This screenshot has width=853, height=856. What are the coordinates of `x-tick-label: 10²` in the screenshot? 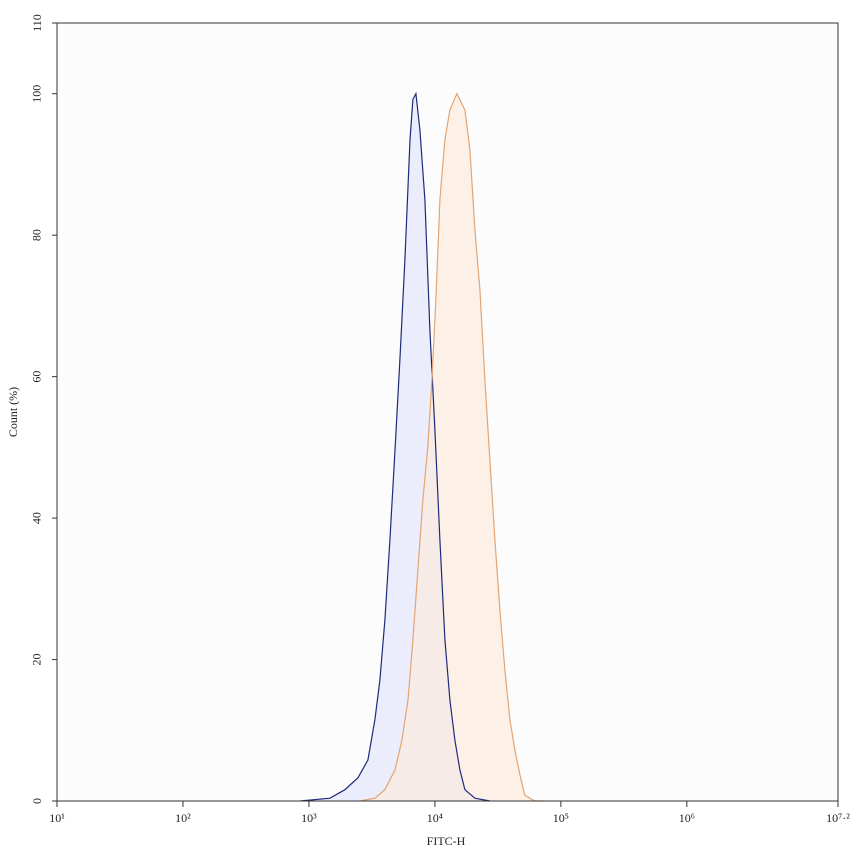 It's located at (183, 818).